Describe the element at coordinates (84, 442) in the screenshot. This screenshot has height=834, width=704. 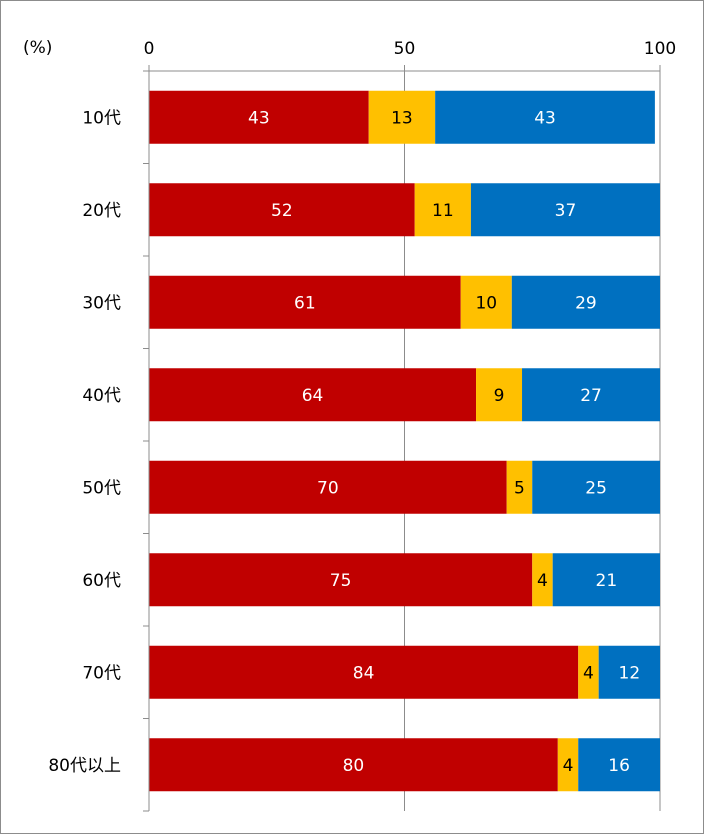
I see `category-labels: 10代 20代 30代 40代 50代 60代 70代 80代以上` at that location.